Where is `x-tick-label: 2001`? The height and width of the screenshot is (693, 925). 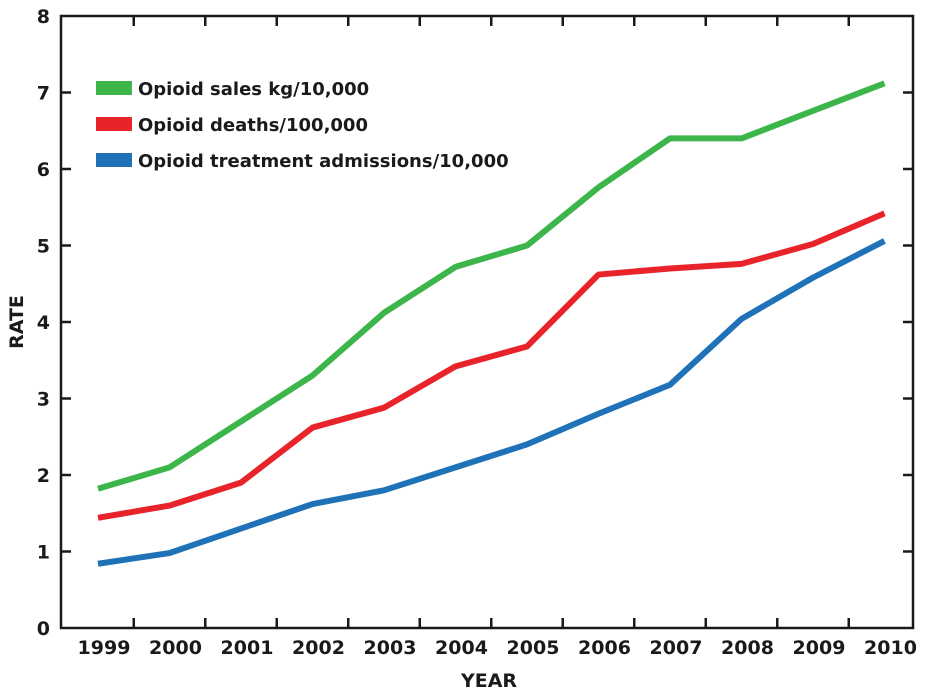
x-tick-label: 2001 is located at coordinates (247, 648).